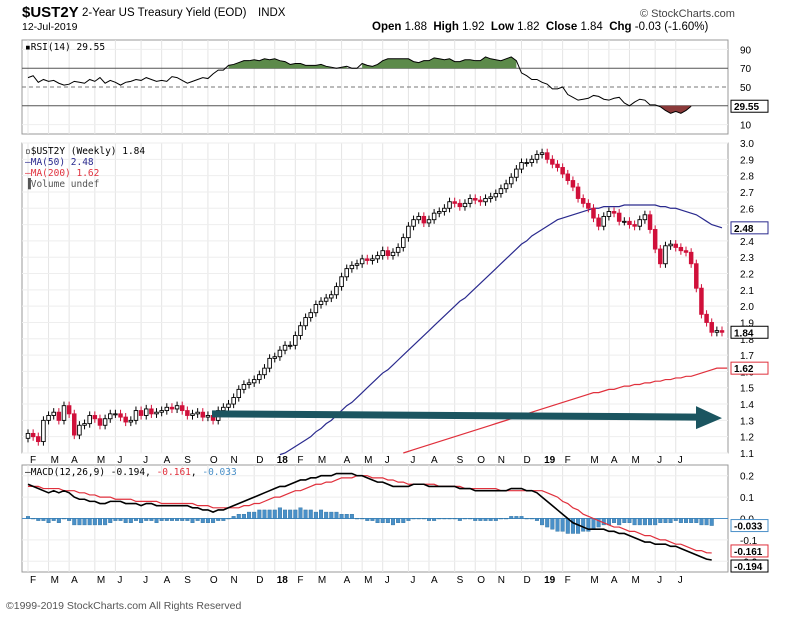 The width and height of the screenshot is (805, 617). Describe the element at coordinates (671, 27) in the screenshot. I see `chg-value: -0.03 (-1.60%)` at that location.